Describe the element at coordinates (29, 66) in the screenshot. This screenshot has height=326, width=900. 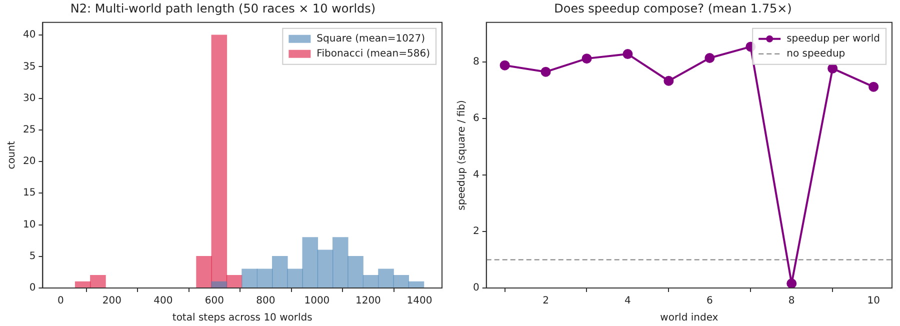
I see `y-tick-label: 35` at that location.